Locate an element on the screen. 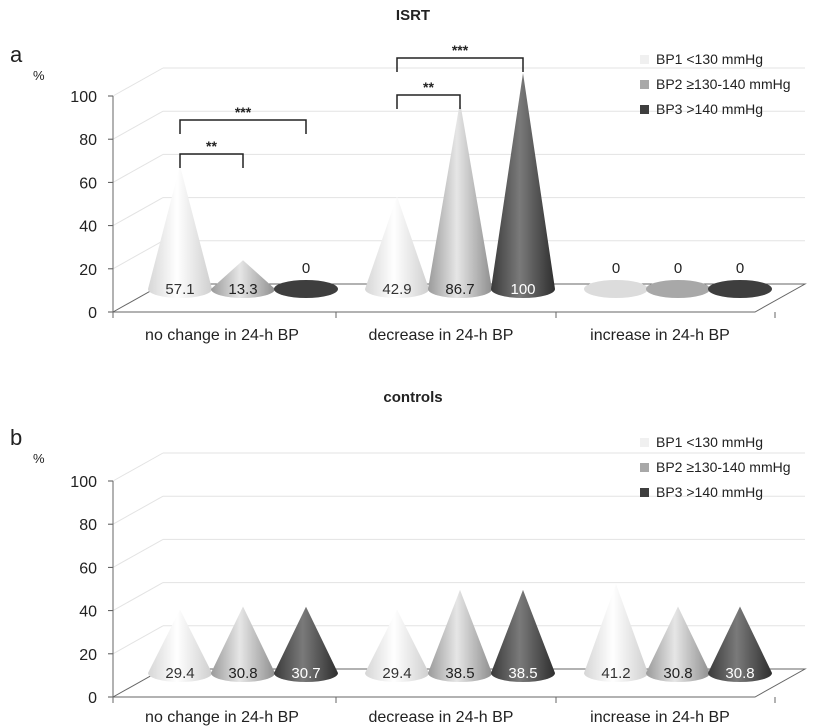 The image size is (827, 728). panel-label: b is located at coordinates (16, 437).